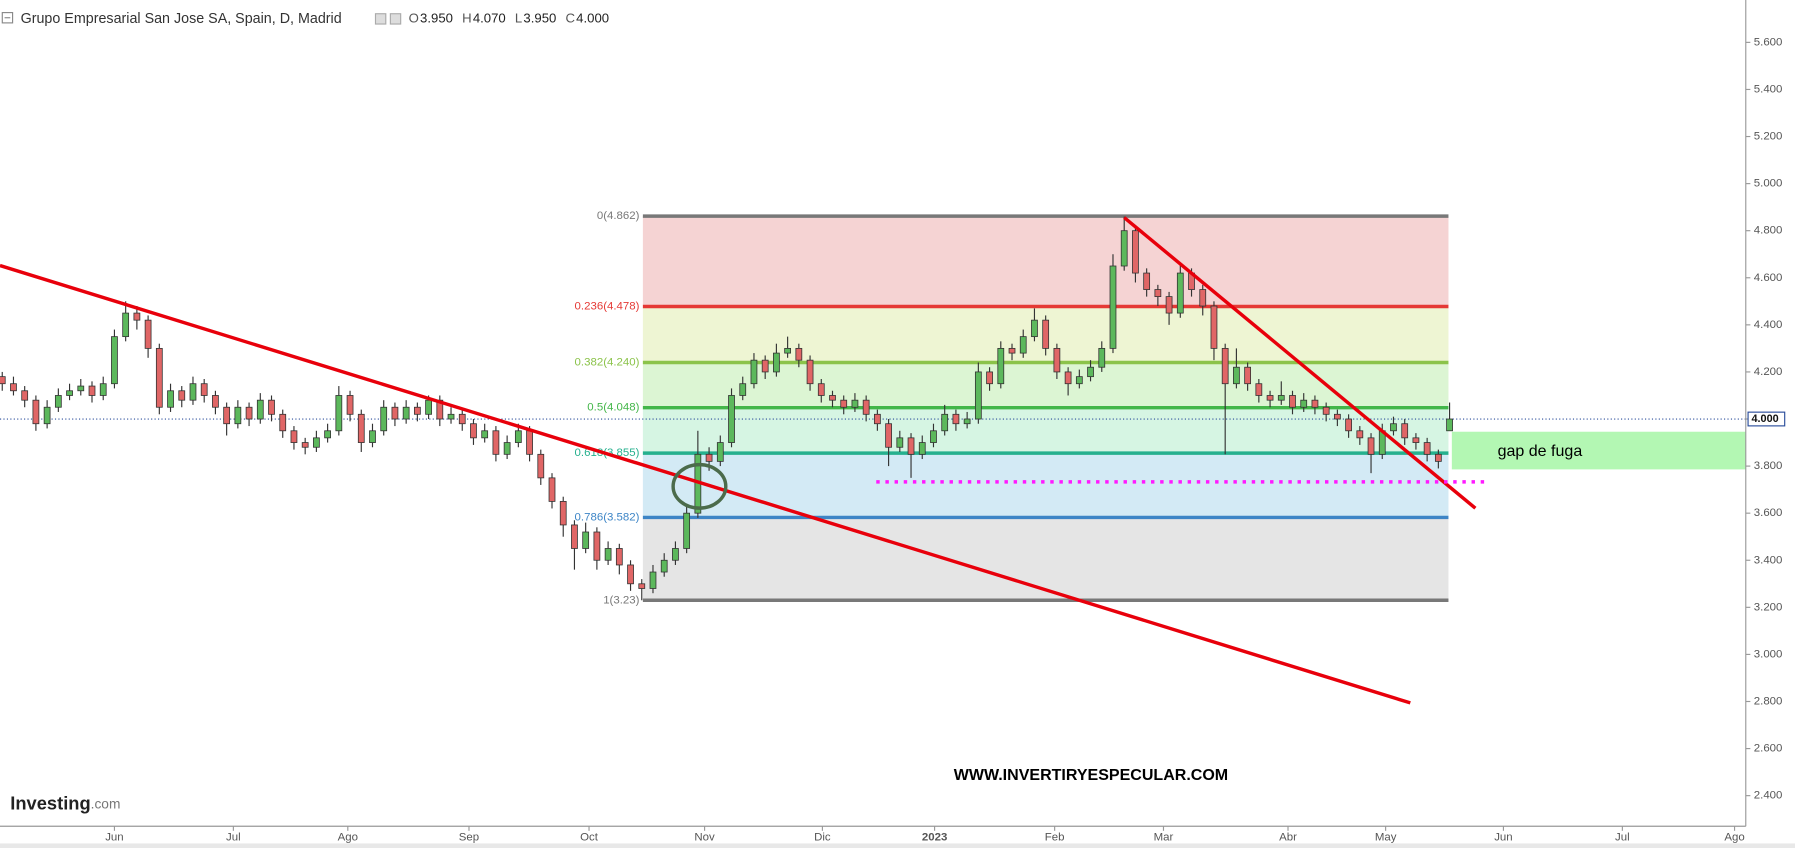 The height and width of the screenshot is (848, 1795). What do you see at coordinates (1768, 607) in the screenshot?
I see `y-tick-label: 3.200` at bounding box center [1768, 607].